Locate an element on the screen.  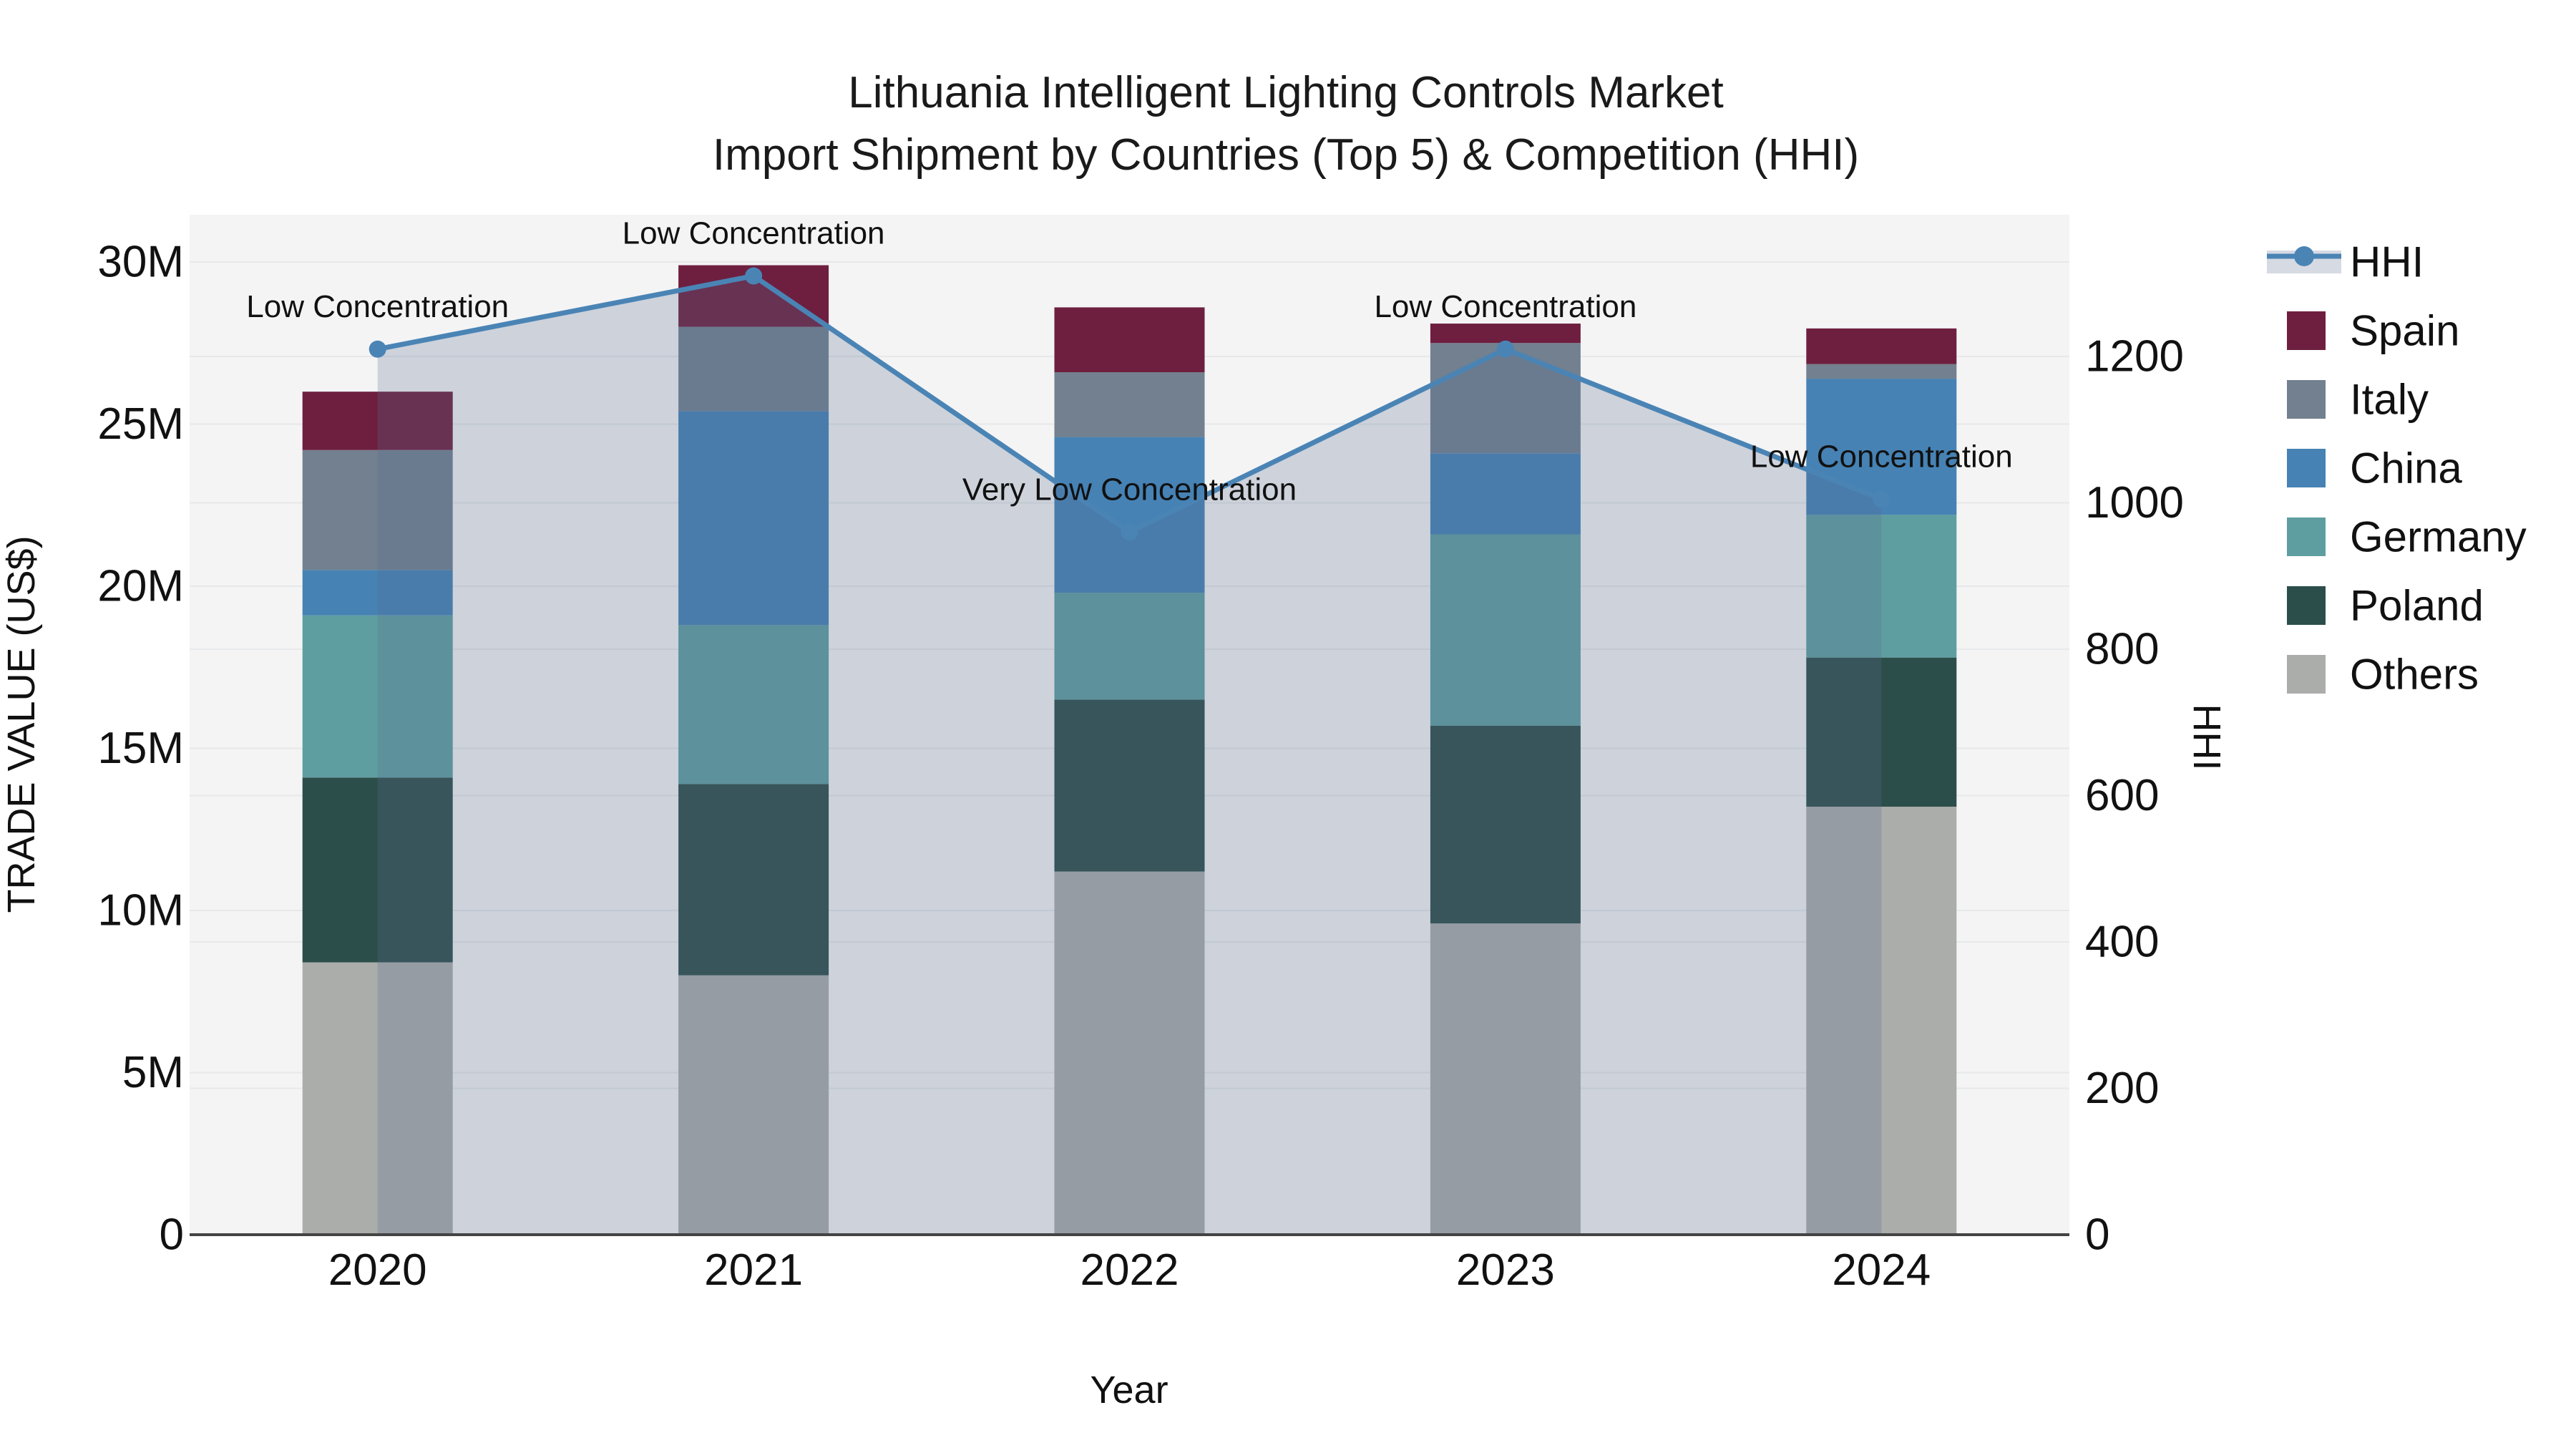
y-right-tick-400: 400 is located at coordinates (2122, 943).